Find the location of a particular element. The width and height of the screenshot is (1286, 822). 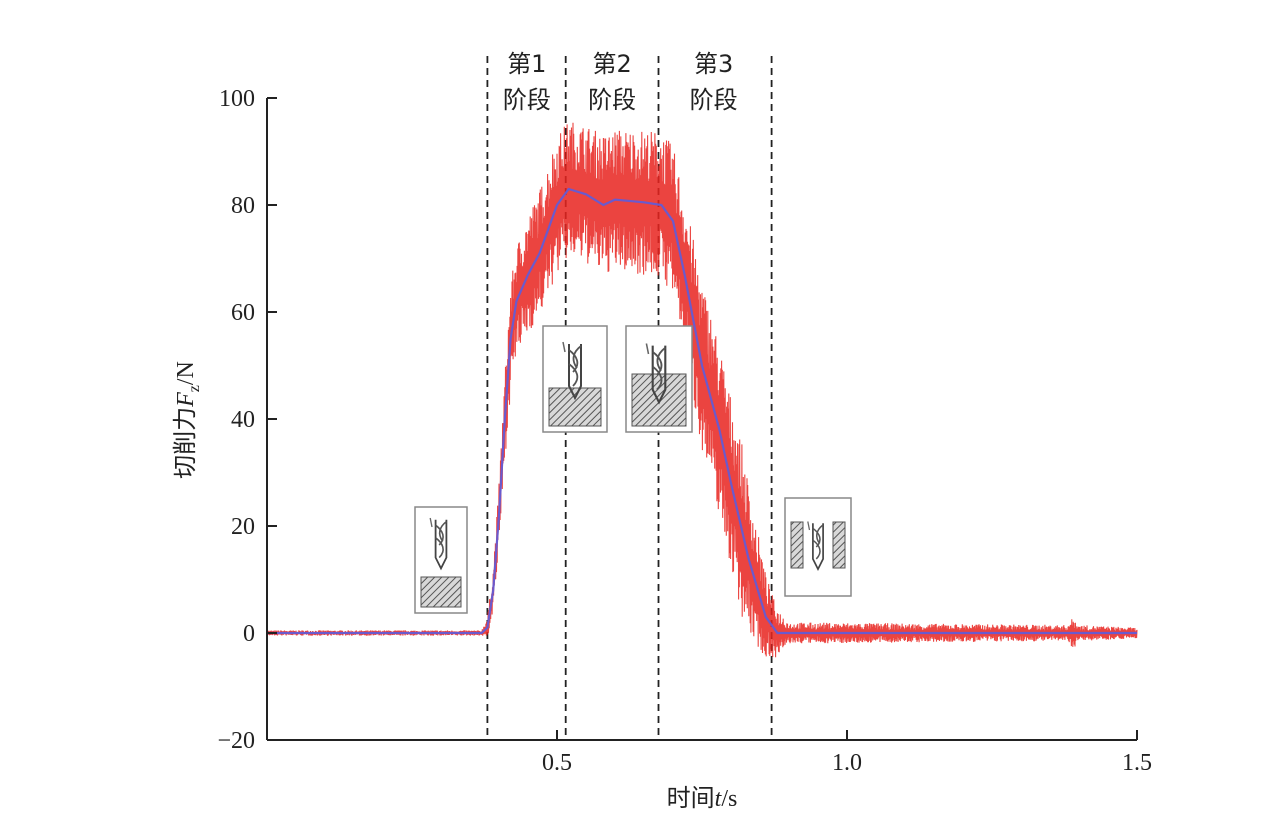

tool-half-engaged-icon is located at coordinates (575, 379).